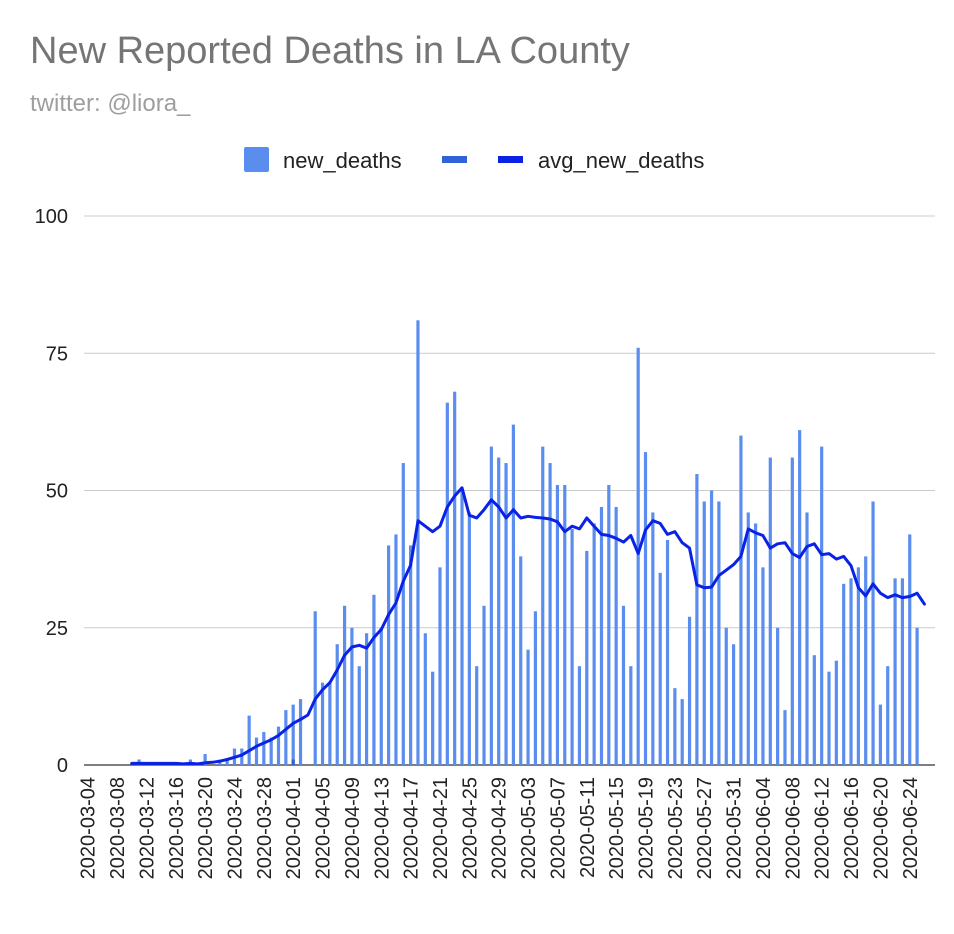 The image size is (954, 934). What do you see at coordinates (110, 103) in the screenshot?
I see `chart-subtitle: twitter: @liora_` at bounding box center [110, 103].